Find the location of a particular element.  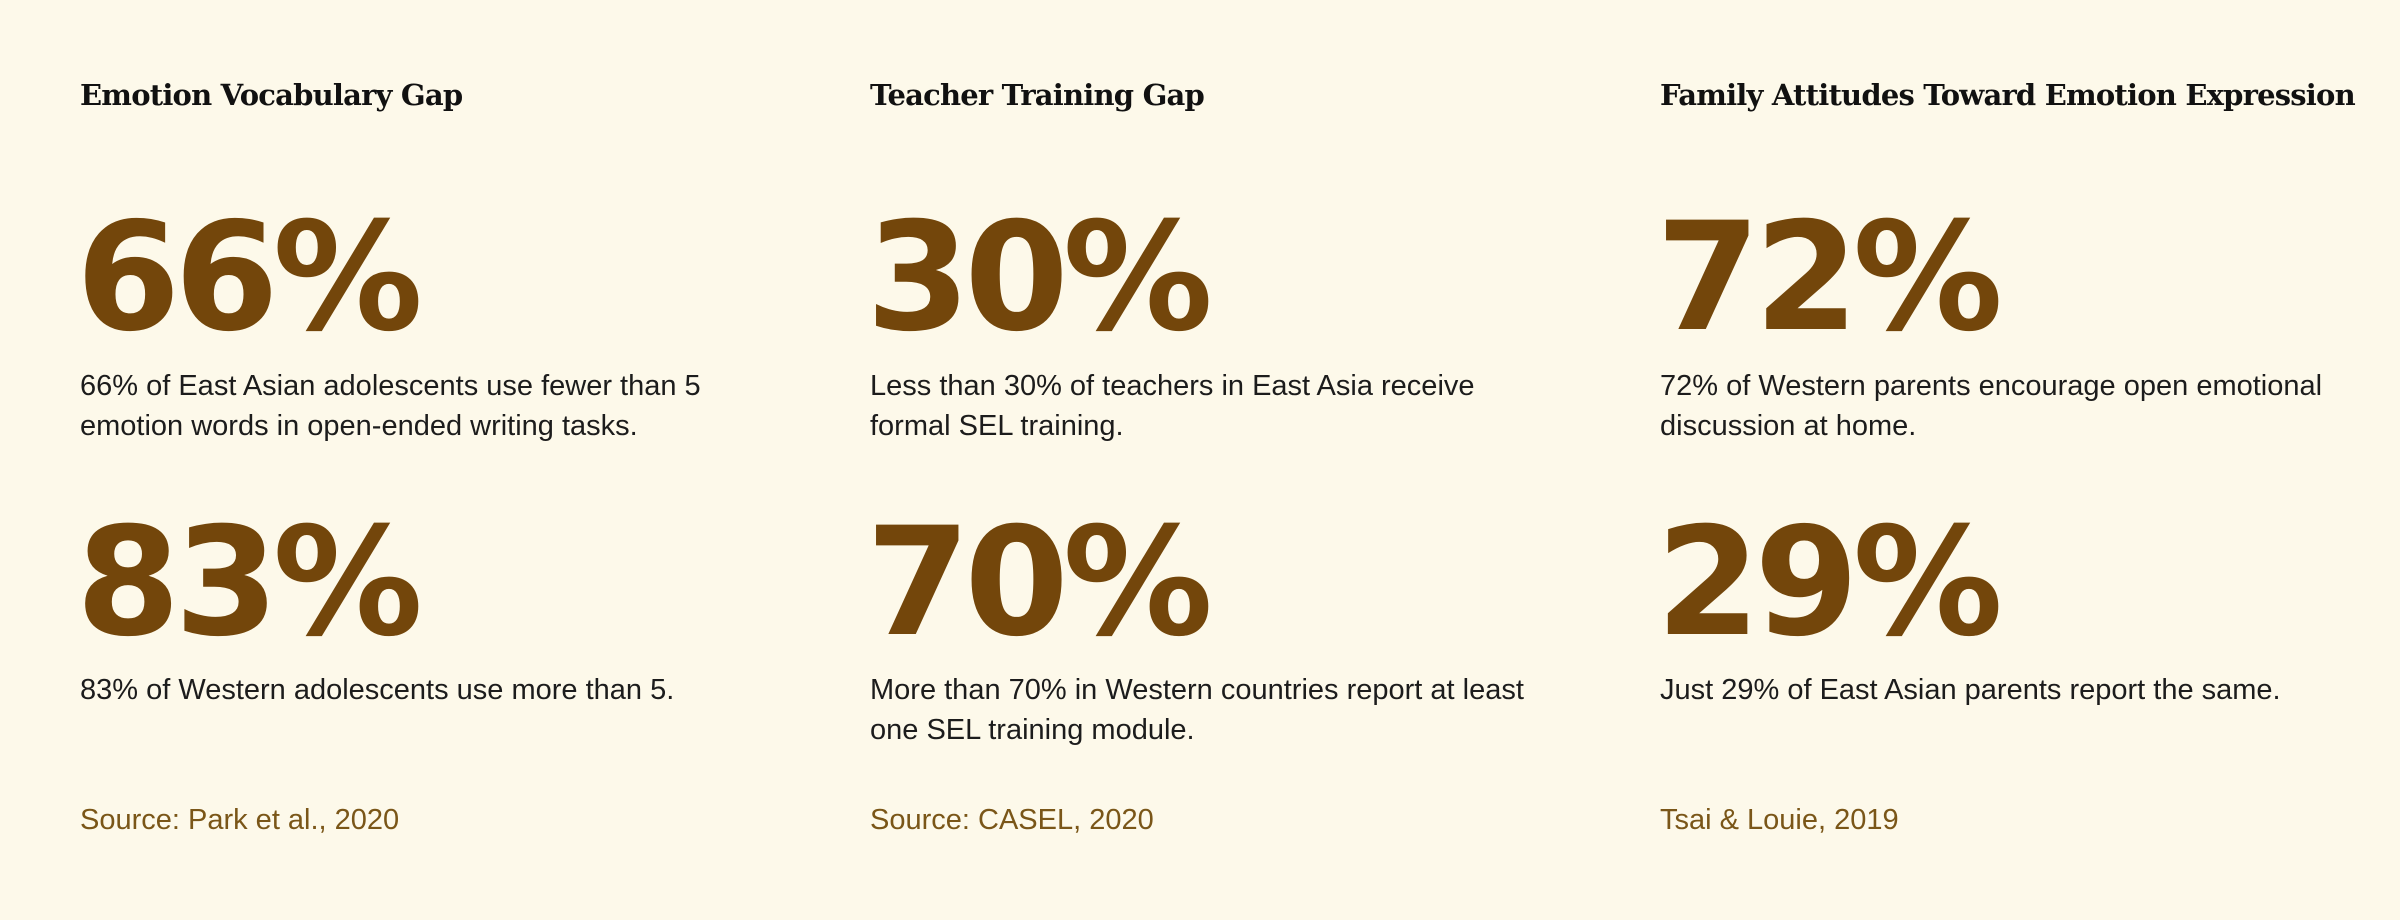

source-citation: Source: Park et al., 2020 is located at coordinates (240, 820).